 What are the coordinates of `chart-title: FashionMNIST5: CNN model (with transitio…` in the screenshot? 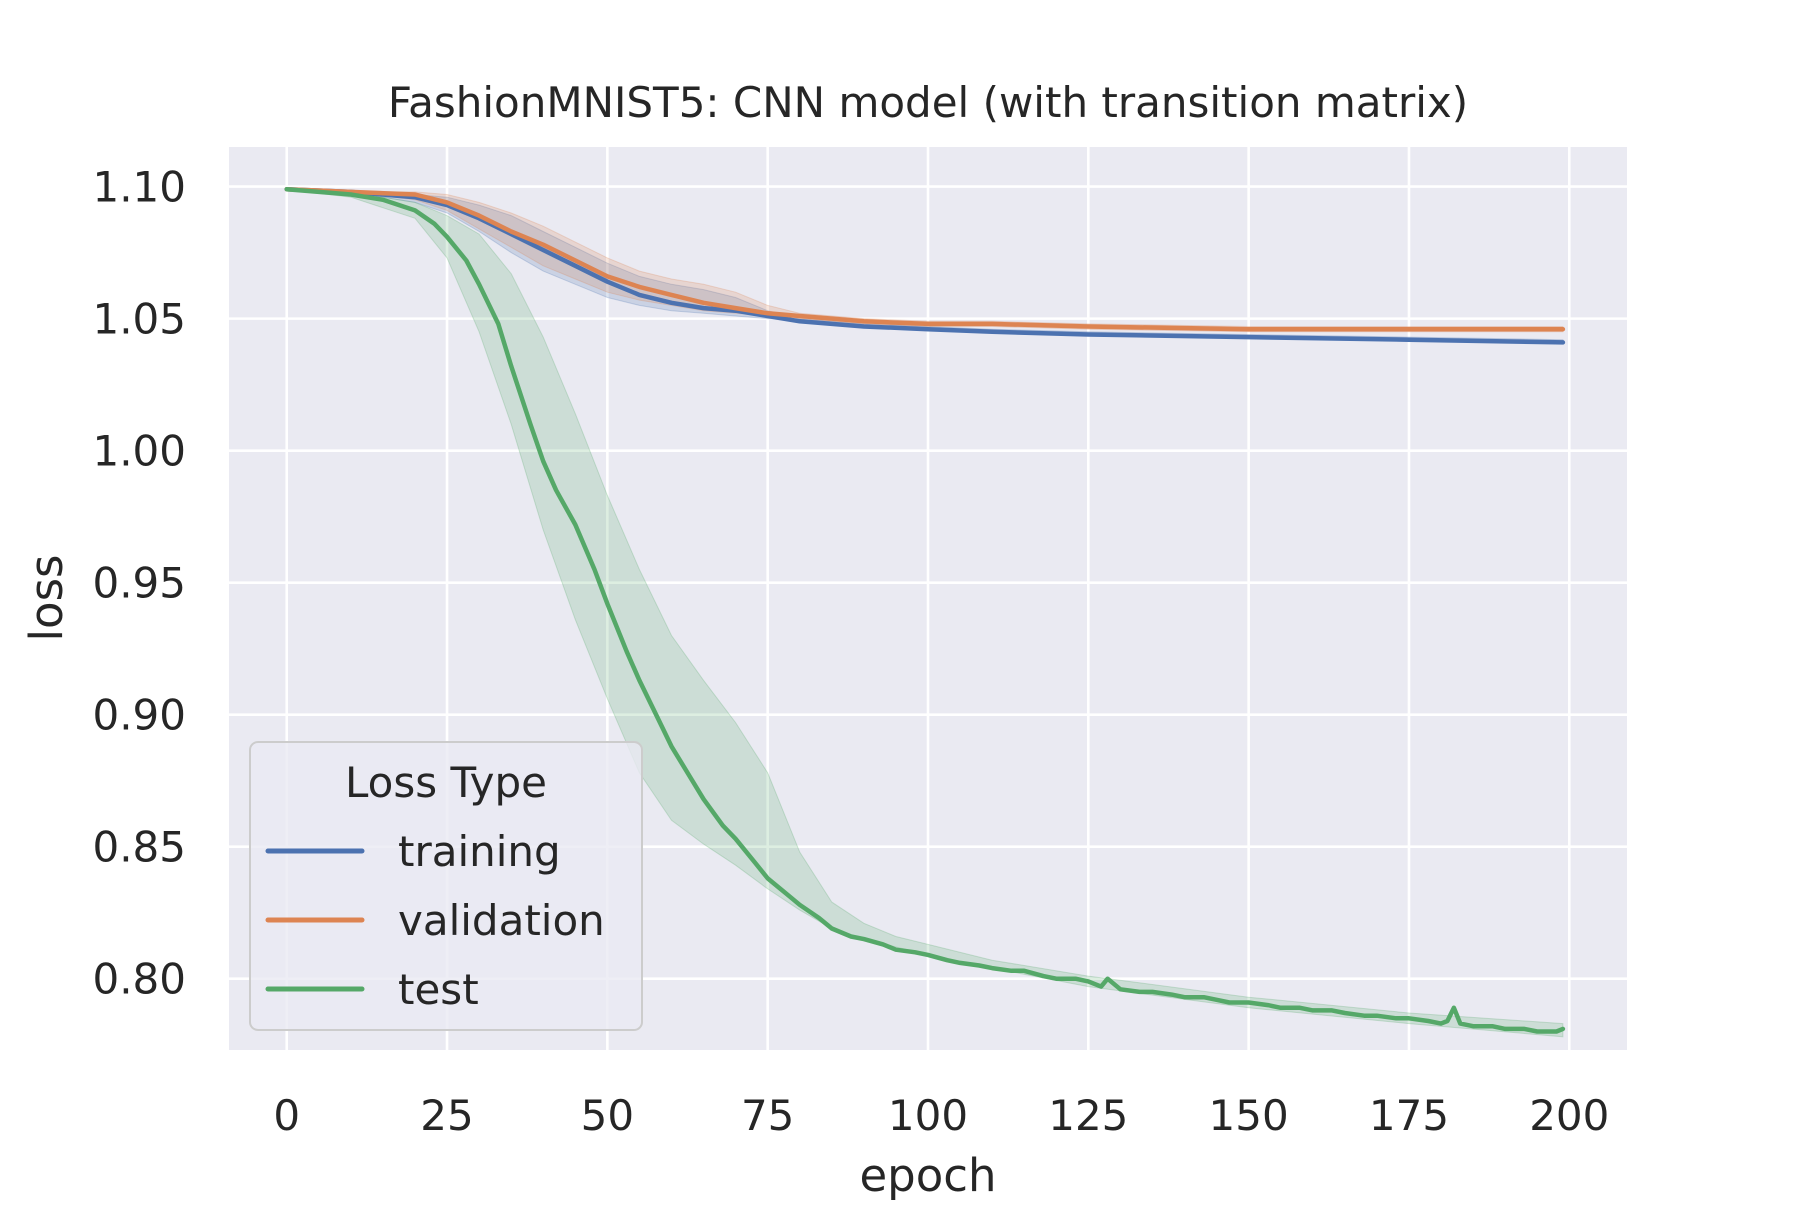 It's located at (928, 102).